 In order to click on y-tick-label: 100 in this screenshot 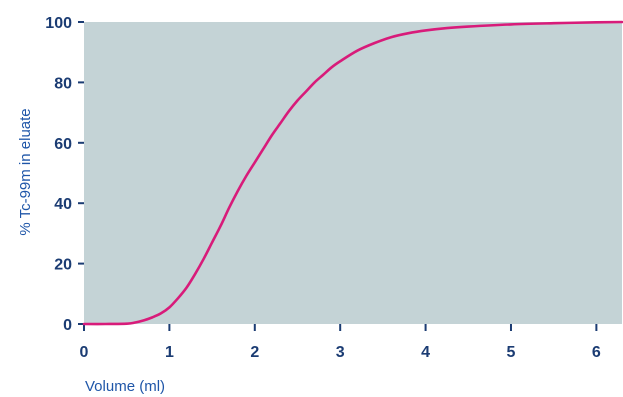, I will do `click(58, 23)`.